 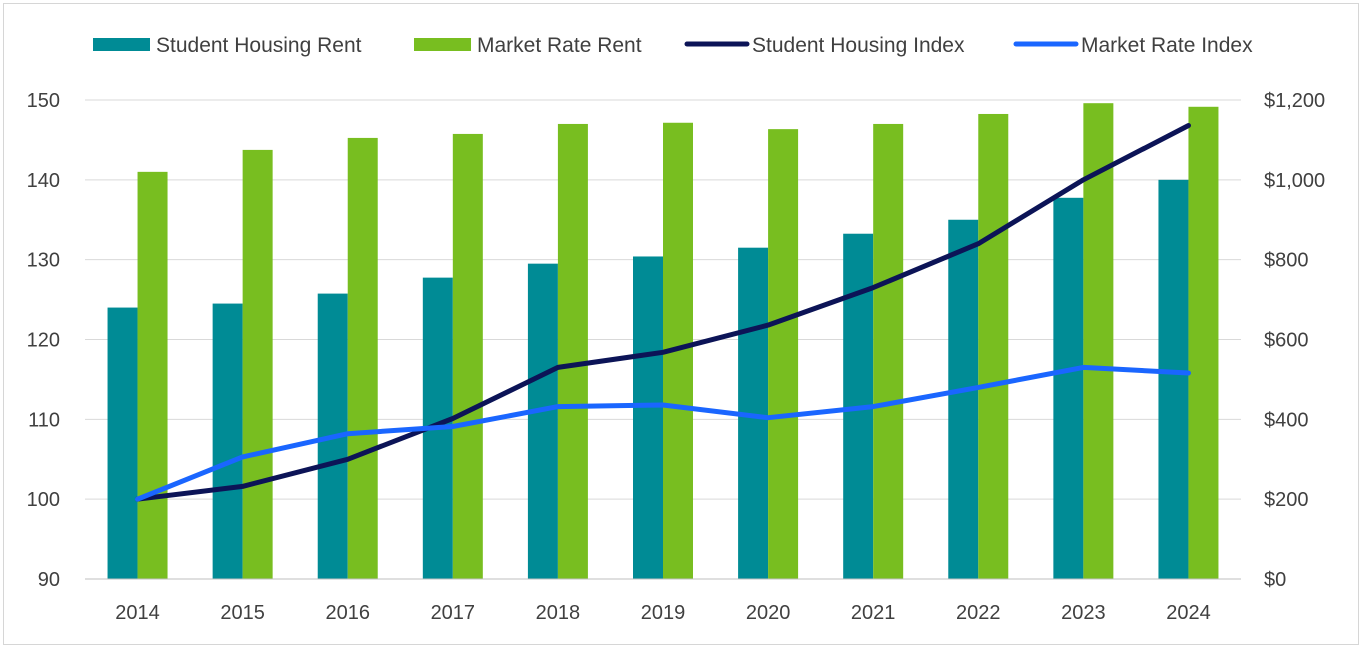 I want to click on x-tick-label: 2020, so click(x=768, y=613).